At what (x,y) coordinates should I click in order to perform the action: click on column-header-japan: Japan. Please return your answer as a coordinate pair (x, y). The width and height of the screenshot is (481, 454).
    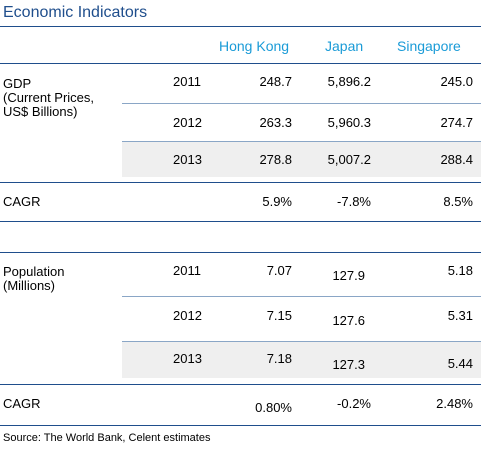
    Looking at the image, I should click on (344, 46).